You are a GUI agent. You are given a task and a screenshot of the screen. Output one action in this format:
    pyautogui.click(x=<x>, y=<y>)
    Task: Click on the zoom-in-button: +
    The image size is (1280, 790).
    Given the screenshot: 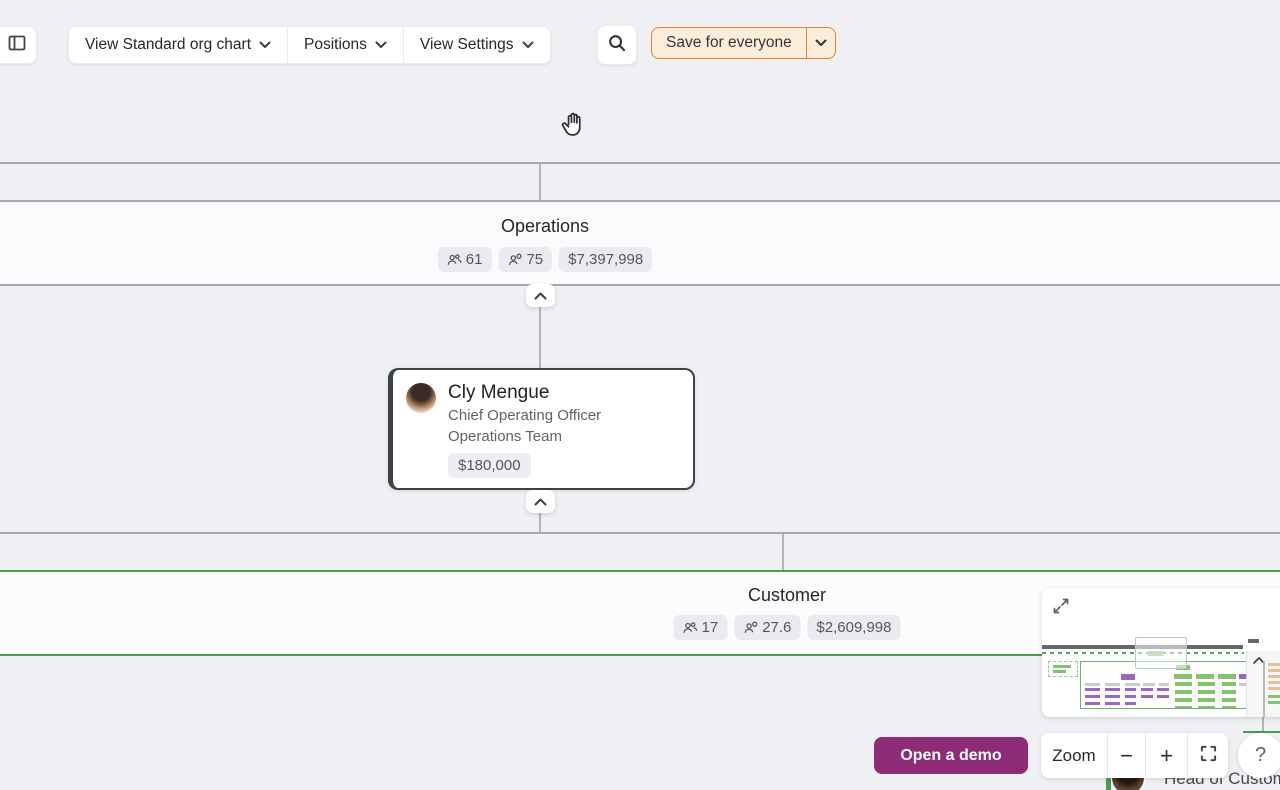 What is the action you would take?
    pyautogui.click(x=1166, y=755)
    